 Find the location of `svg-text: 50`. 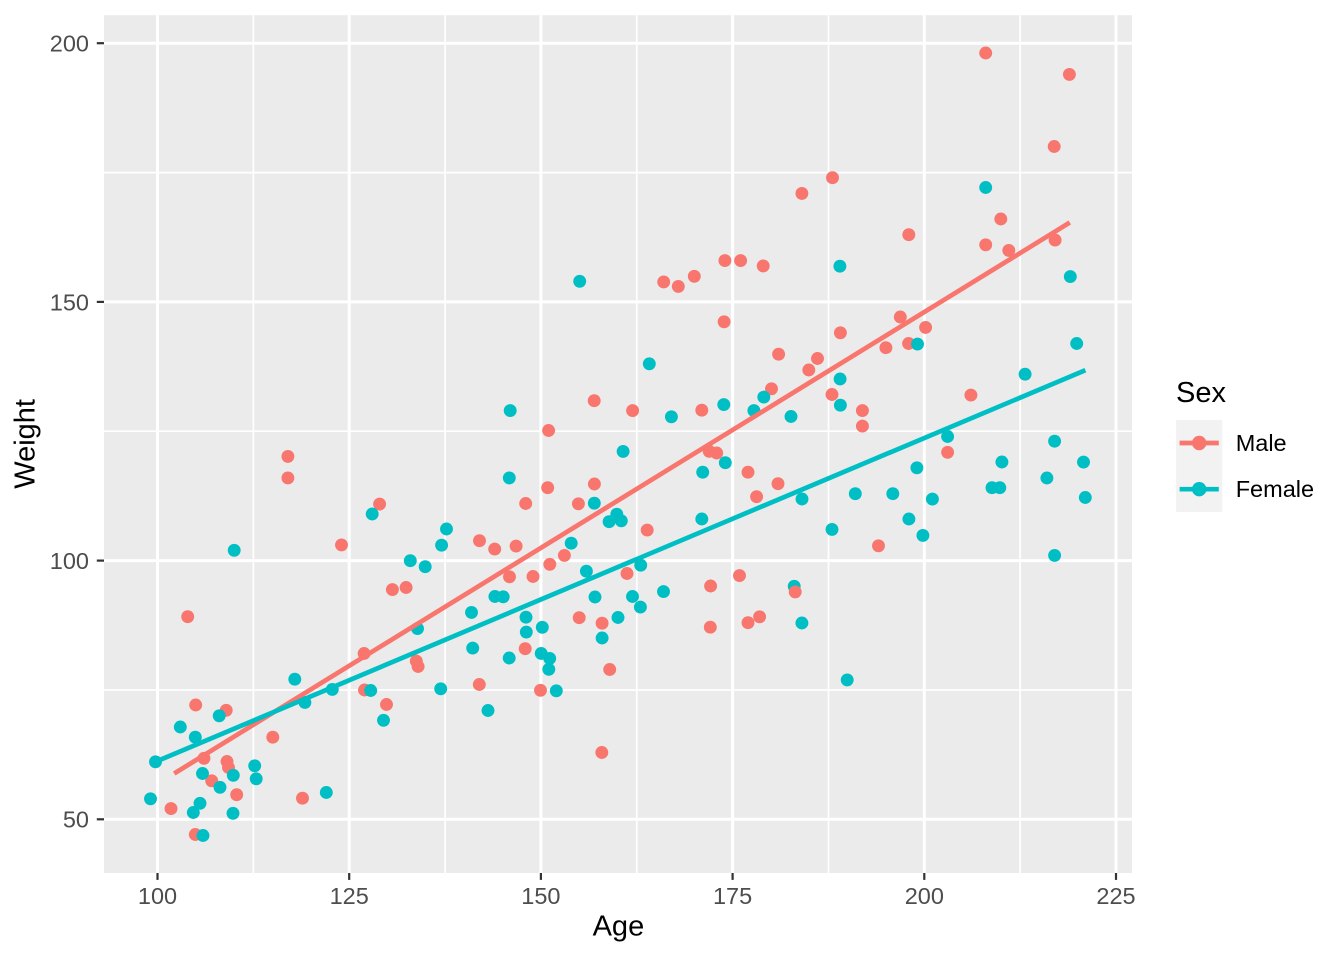

svg-text: 50 is located at coordinates (76, 820).